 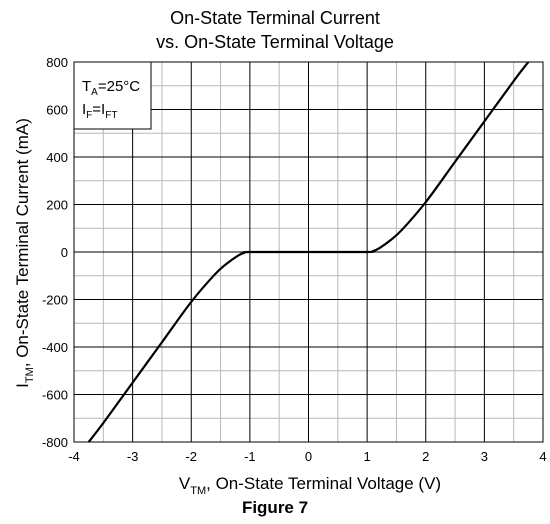 I want to click on y-tick-label: -600, so click(x=55, y=395).